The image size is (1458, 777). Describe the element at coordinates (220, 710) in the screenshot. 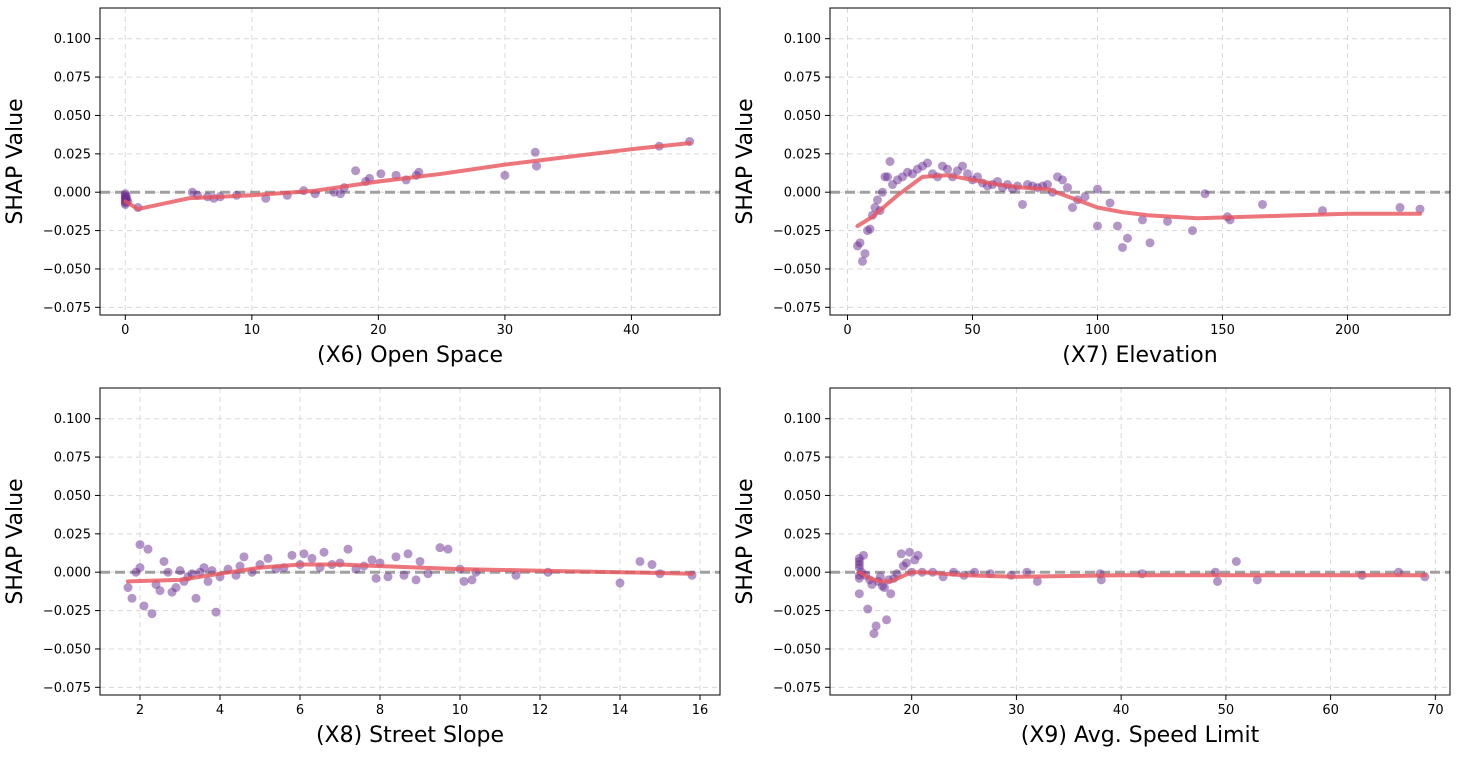

I see `x-tick-label: 4` at that location.